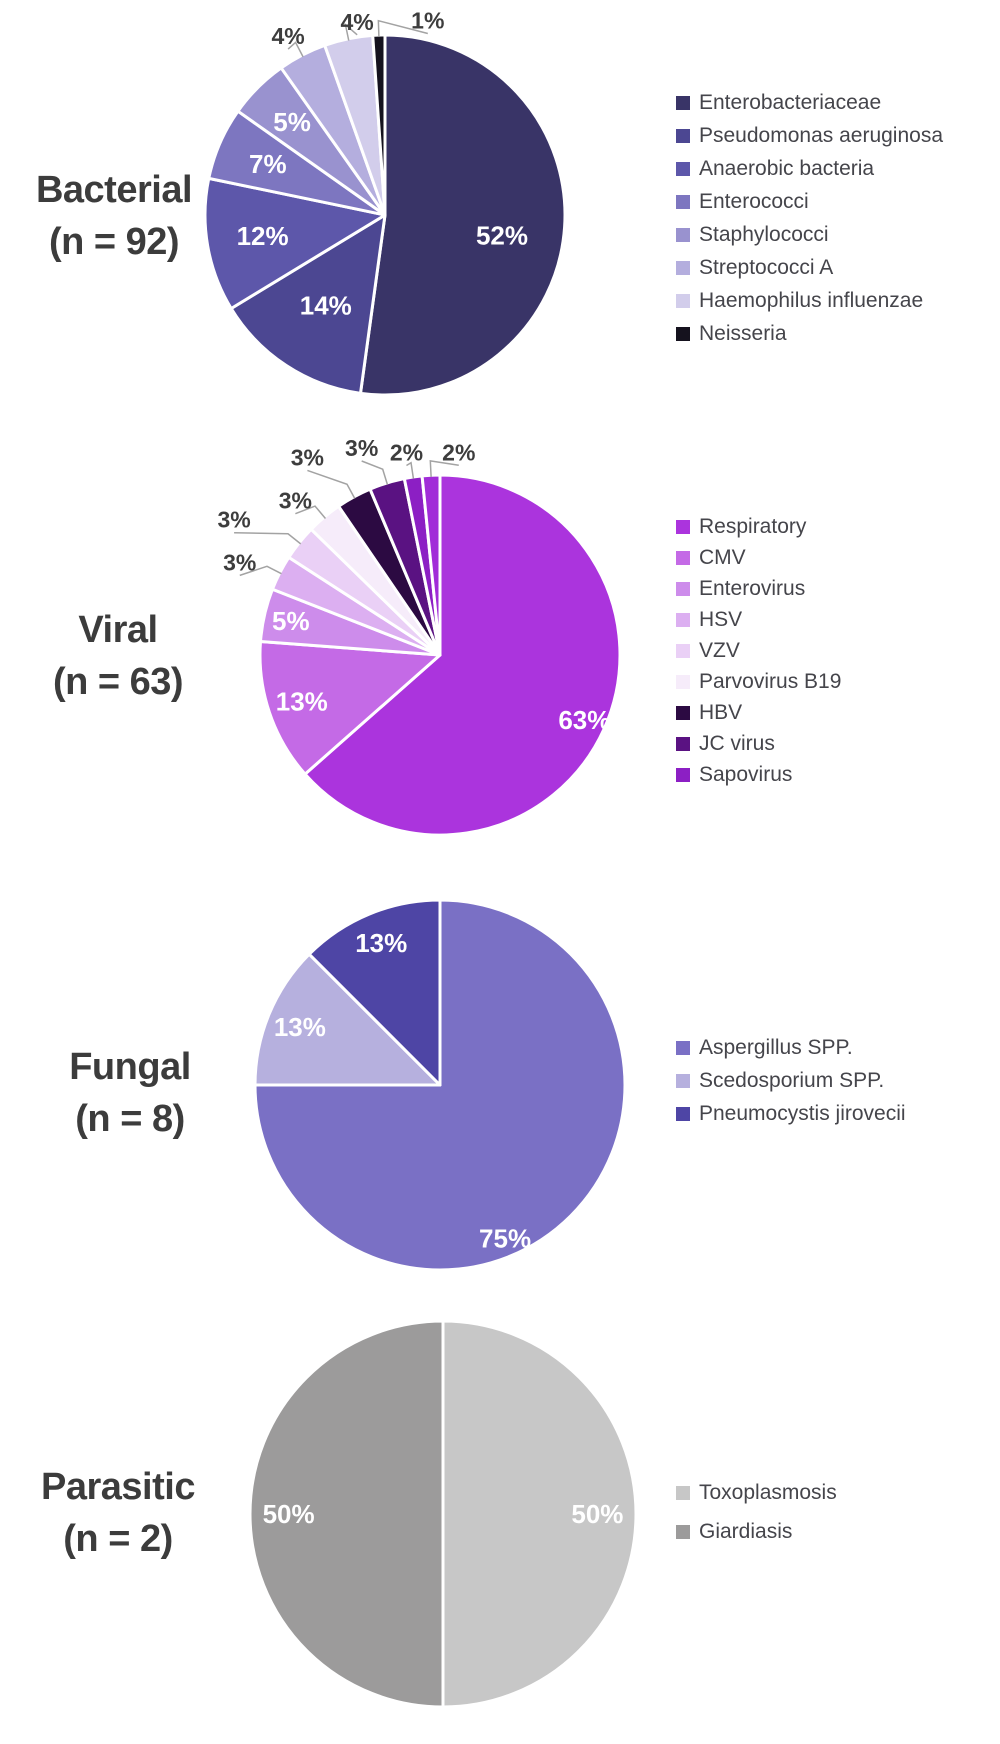  What do you see at coordinates (427, 21) in the screenshot?
I see `slice-label: 1%` at bounding box center [427, 21].